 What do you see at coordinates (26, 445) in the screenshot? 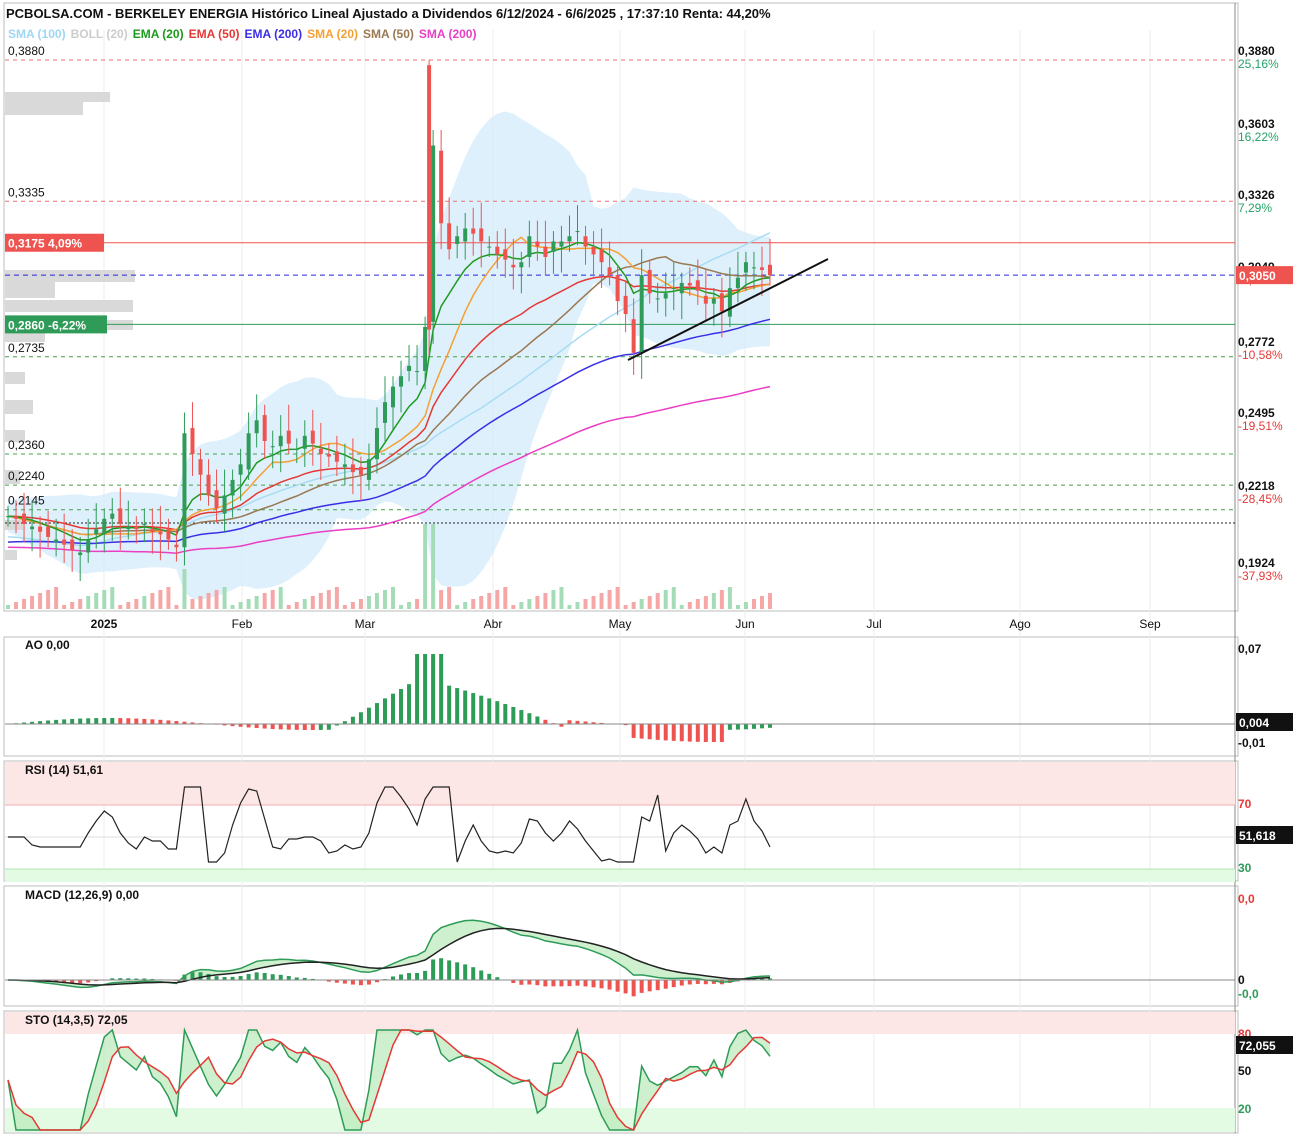
I see `level-label-3: 0,2360` at bounding box center [26, 445].